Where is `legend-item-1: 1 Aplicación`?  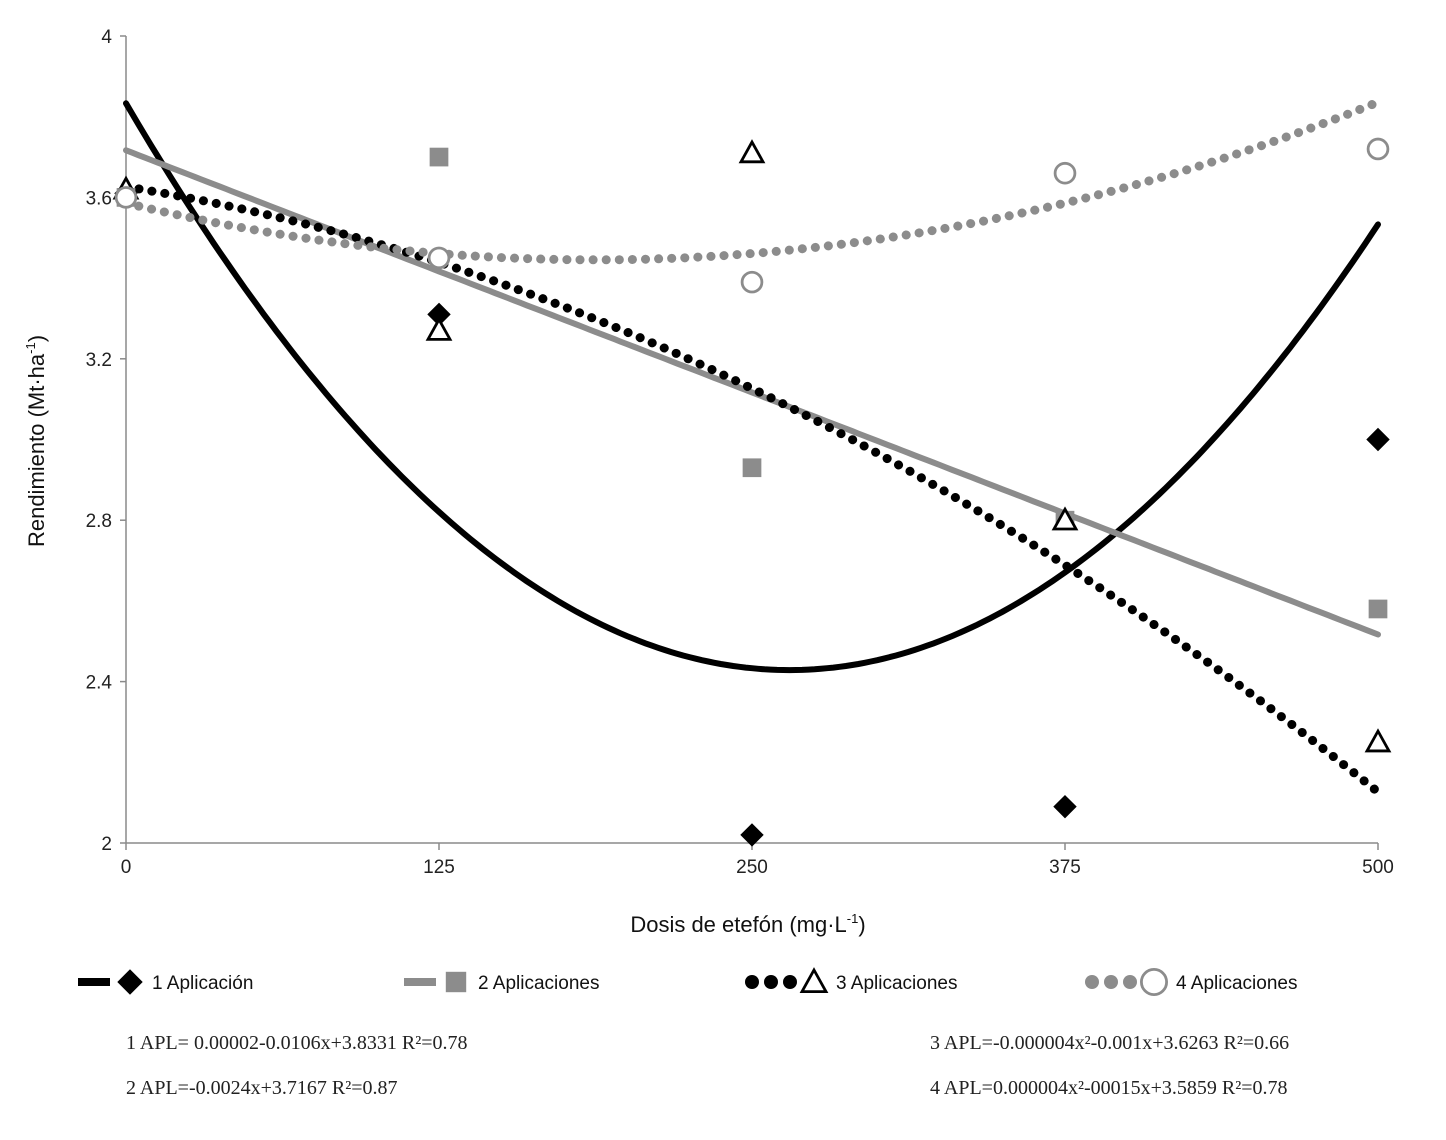
legend-item-1: 1 Aplicación is located at coordinates (165, 982).